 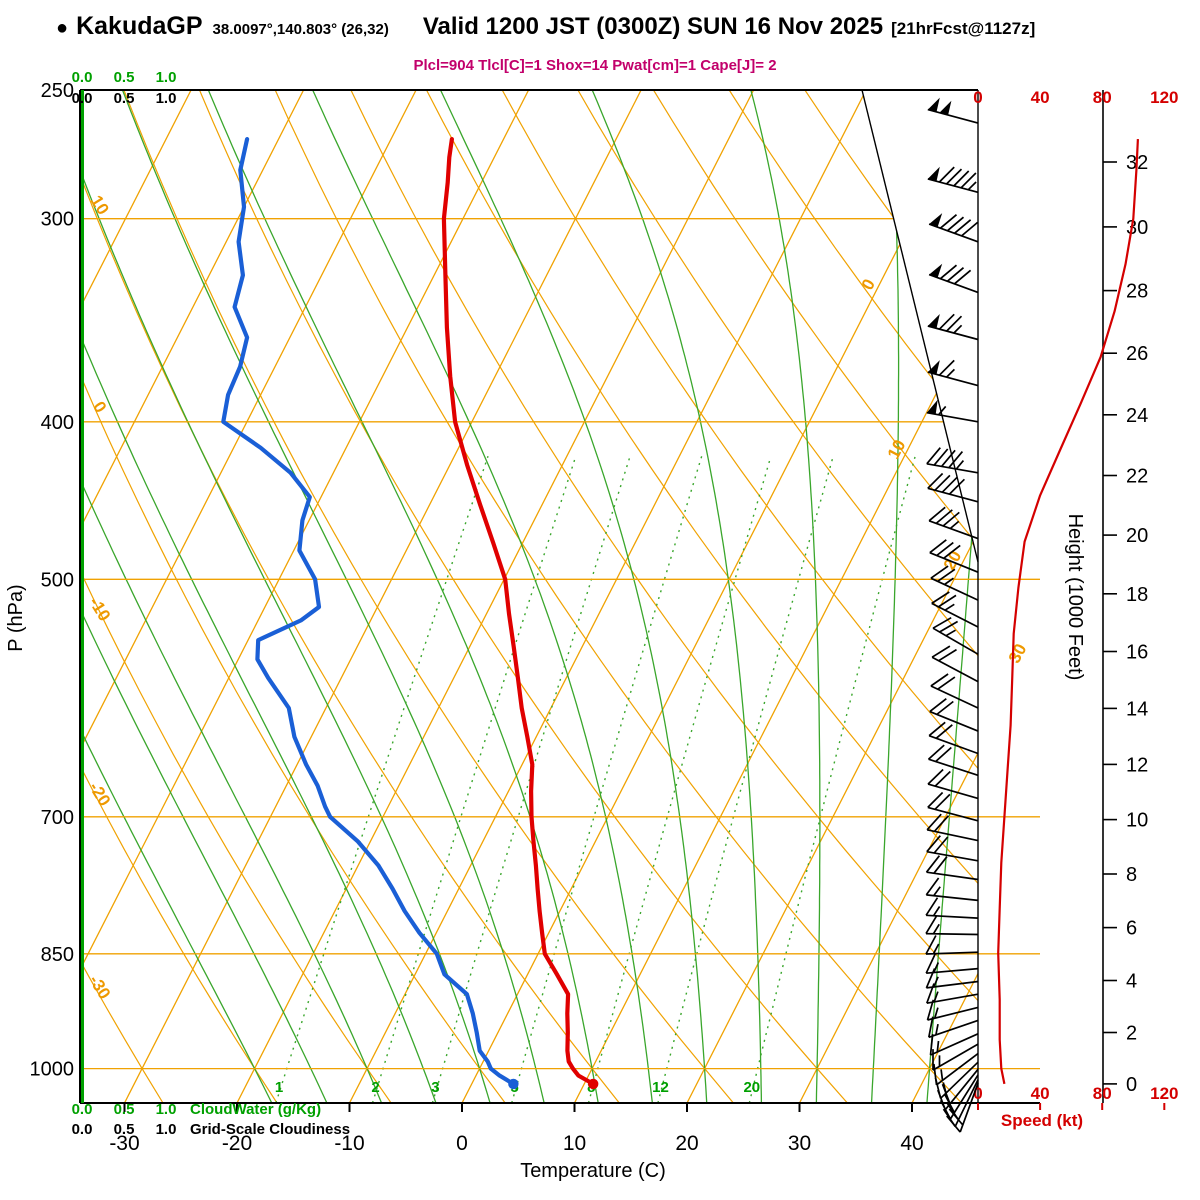 What do you see at coordinates (1137, 354) in the screenshot?
I see `height-tick-label: 26` at bounding box center [1137, 354].